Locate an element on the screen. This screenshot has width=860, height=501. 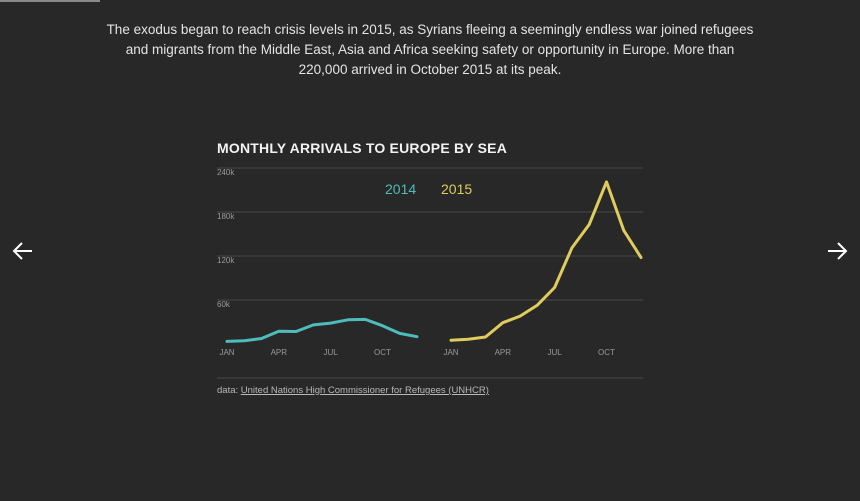
next-slide-button is located at coordinates (837, 251).